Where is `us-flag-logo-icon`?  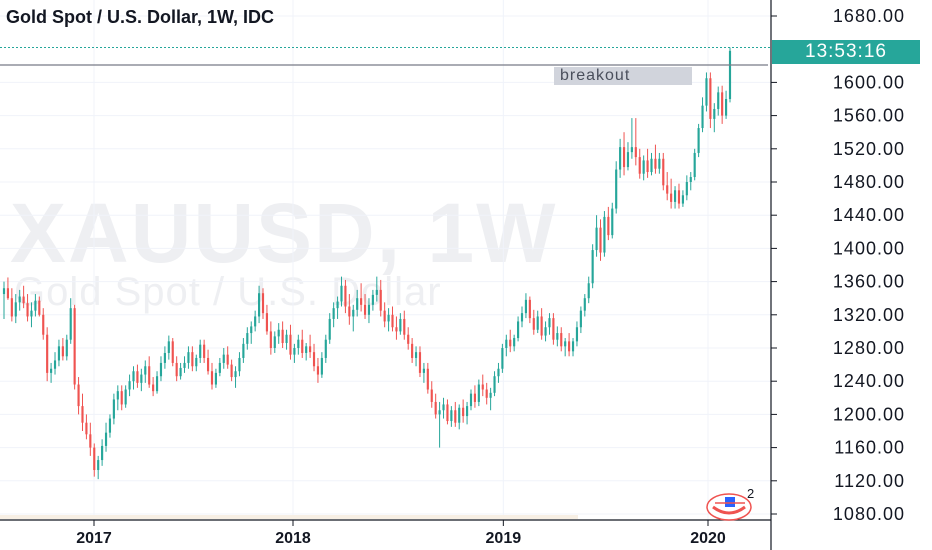
us-flag-logo-icon is located at coordinates (733, 506).